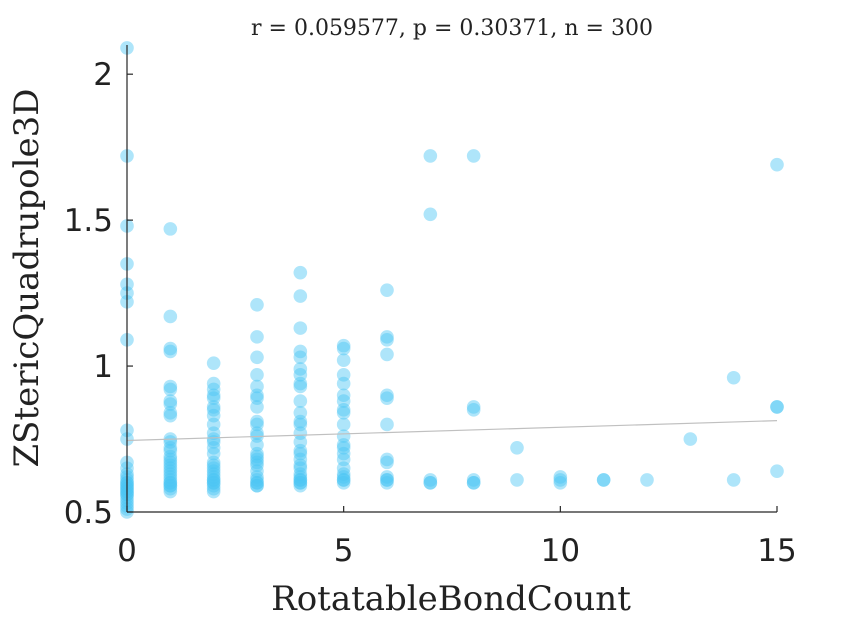 This screenshot has width=859, height=625. Describe the element at coordinates (451, 599) in the screenshot. I see `x-axis-label: RotatableBondCount` at that location.